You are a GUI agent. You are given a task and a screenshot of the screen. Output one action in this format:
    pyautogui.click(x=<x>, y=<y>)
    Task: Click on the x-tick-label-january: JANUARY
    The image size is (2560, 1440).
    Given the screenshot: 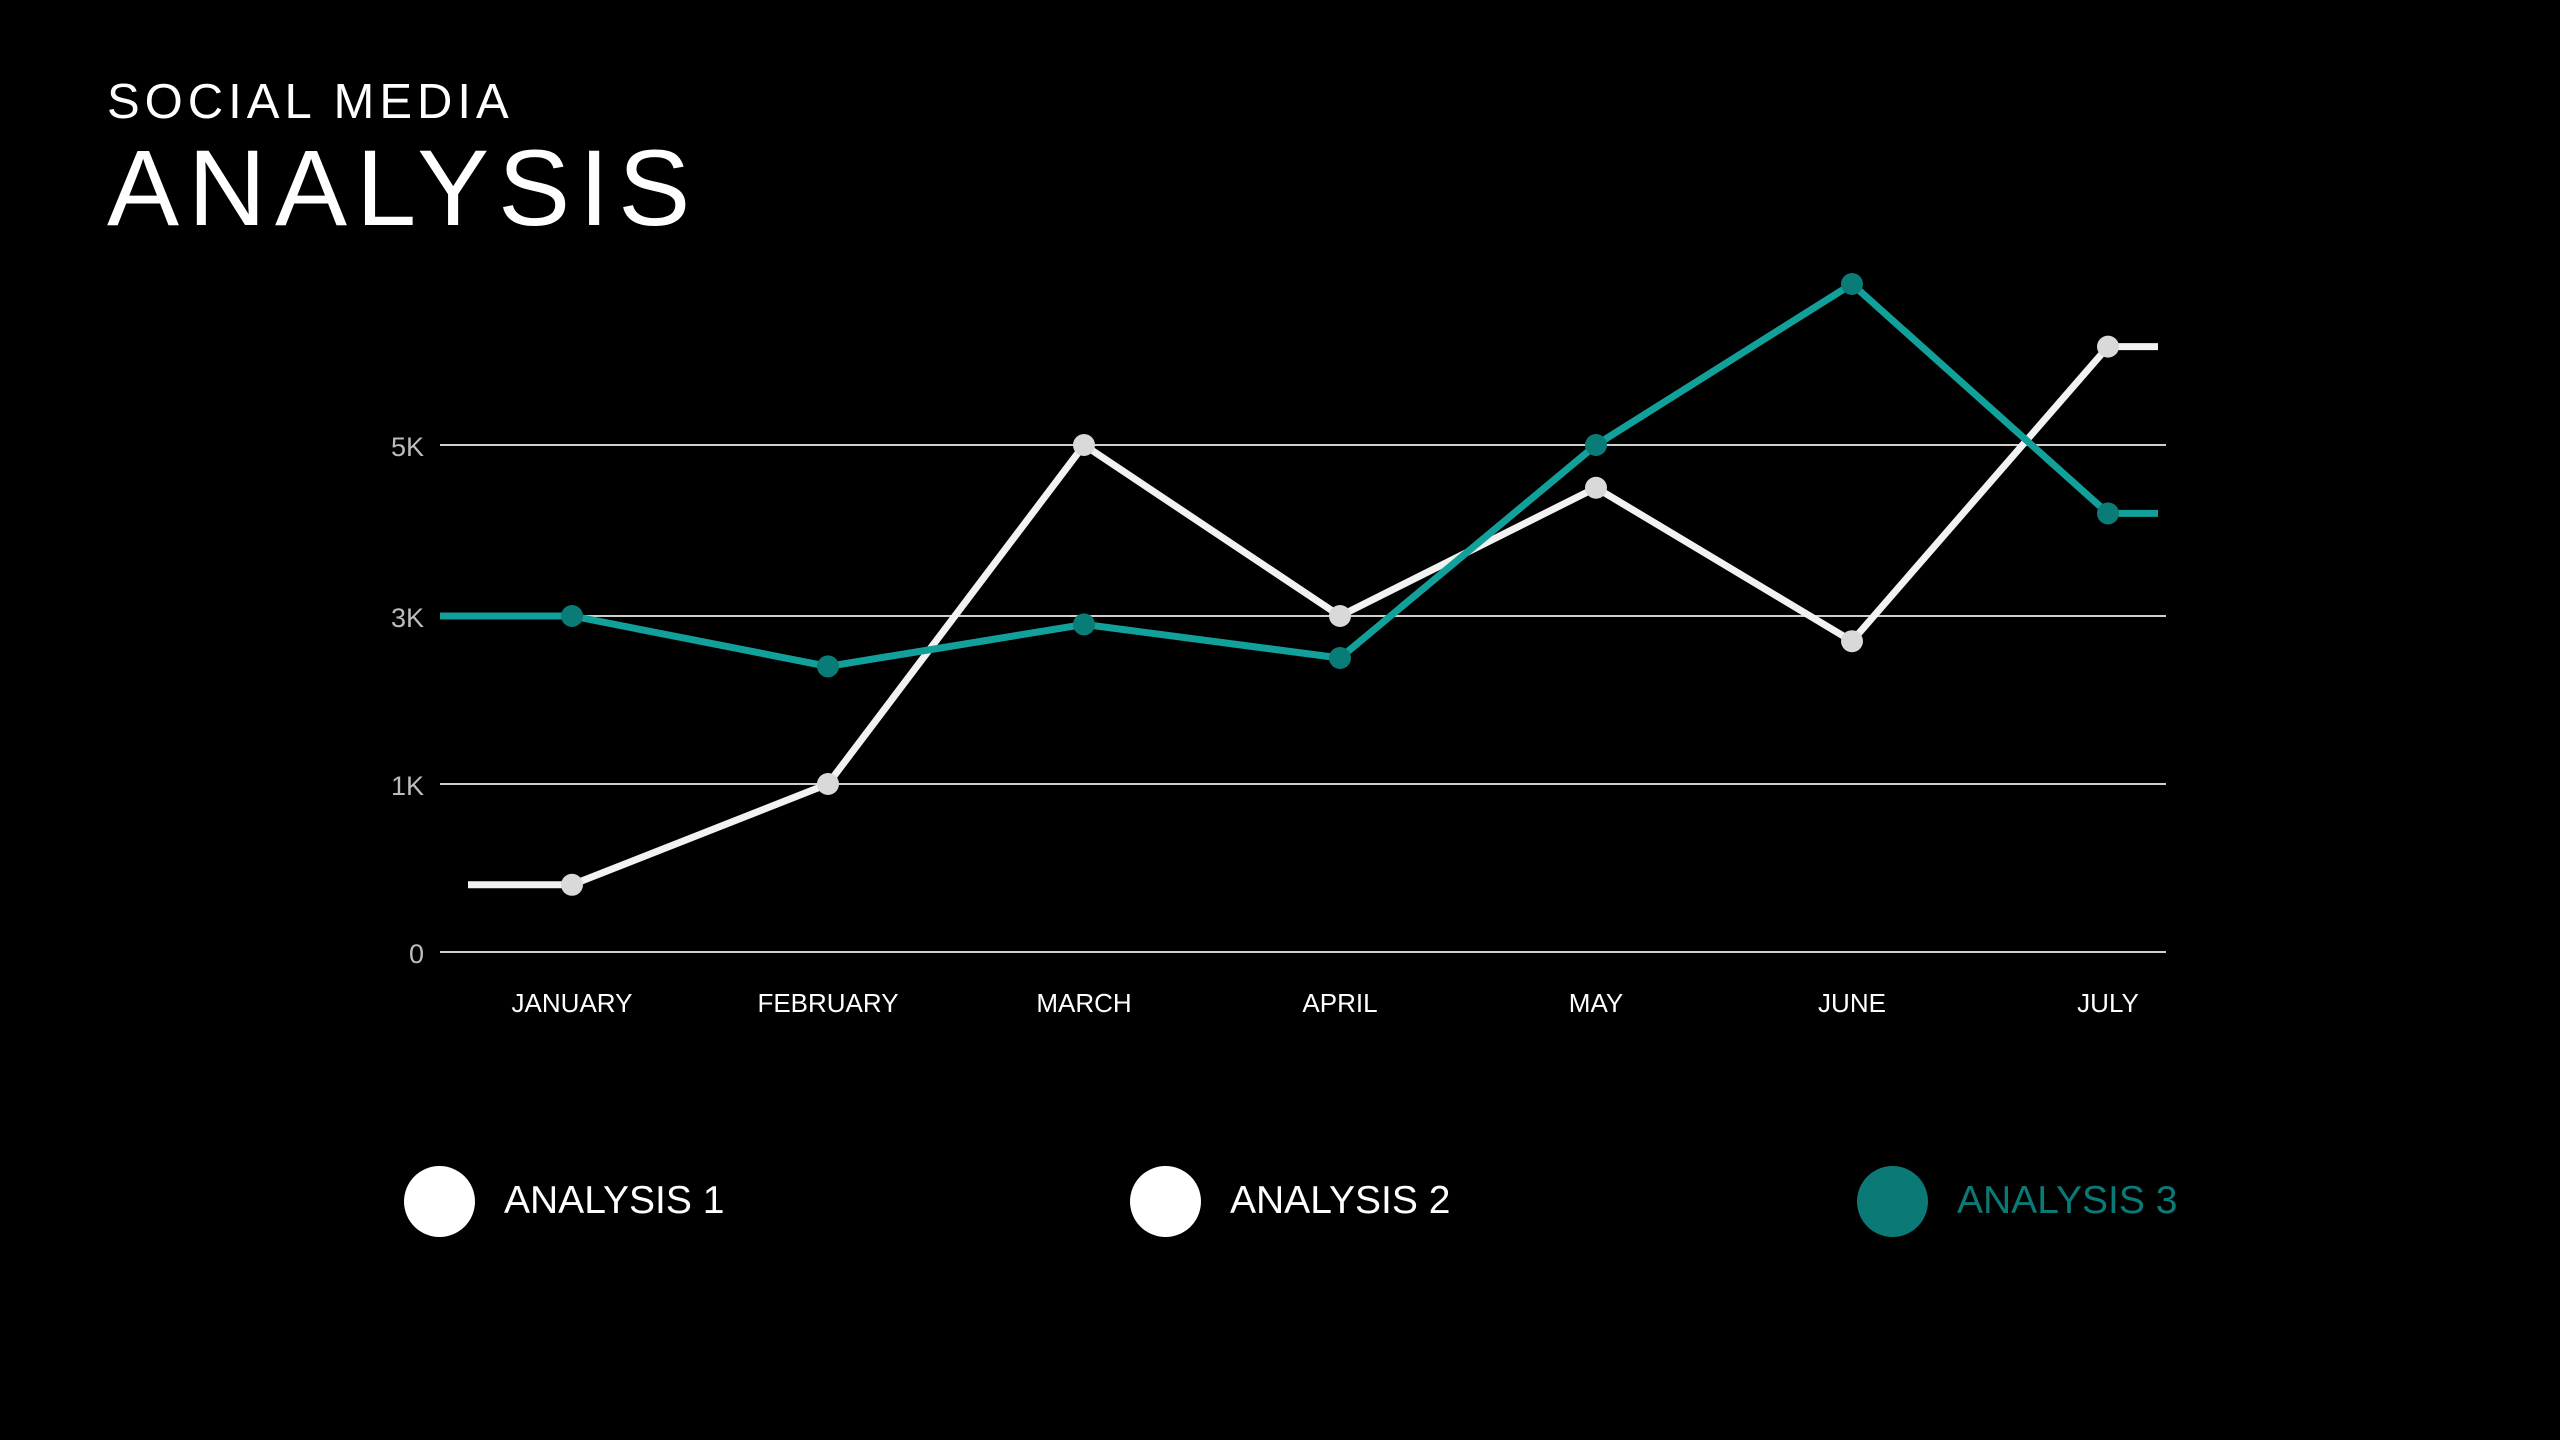 What is the action you would take?
    pyautogui.click(x=572, y=1003)
    